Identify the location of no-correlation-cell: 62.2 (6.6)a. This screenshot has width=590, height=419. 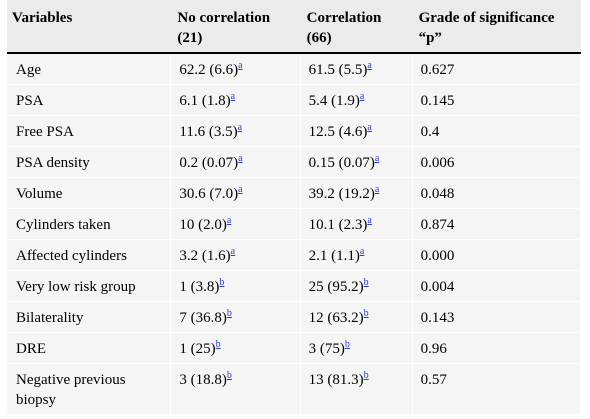
(236, 69).